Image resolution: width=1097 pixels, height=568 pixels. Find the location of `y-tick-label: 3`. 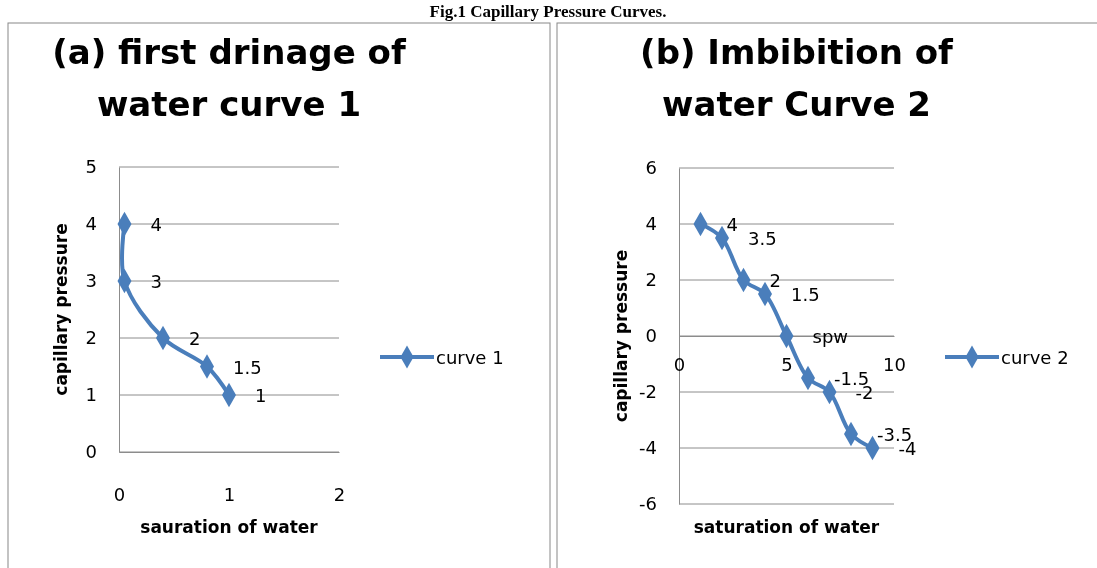

y-tick-label: 3 is located at coordinates (91, 281).